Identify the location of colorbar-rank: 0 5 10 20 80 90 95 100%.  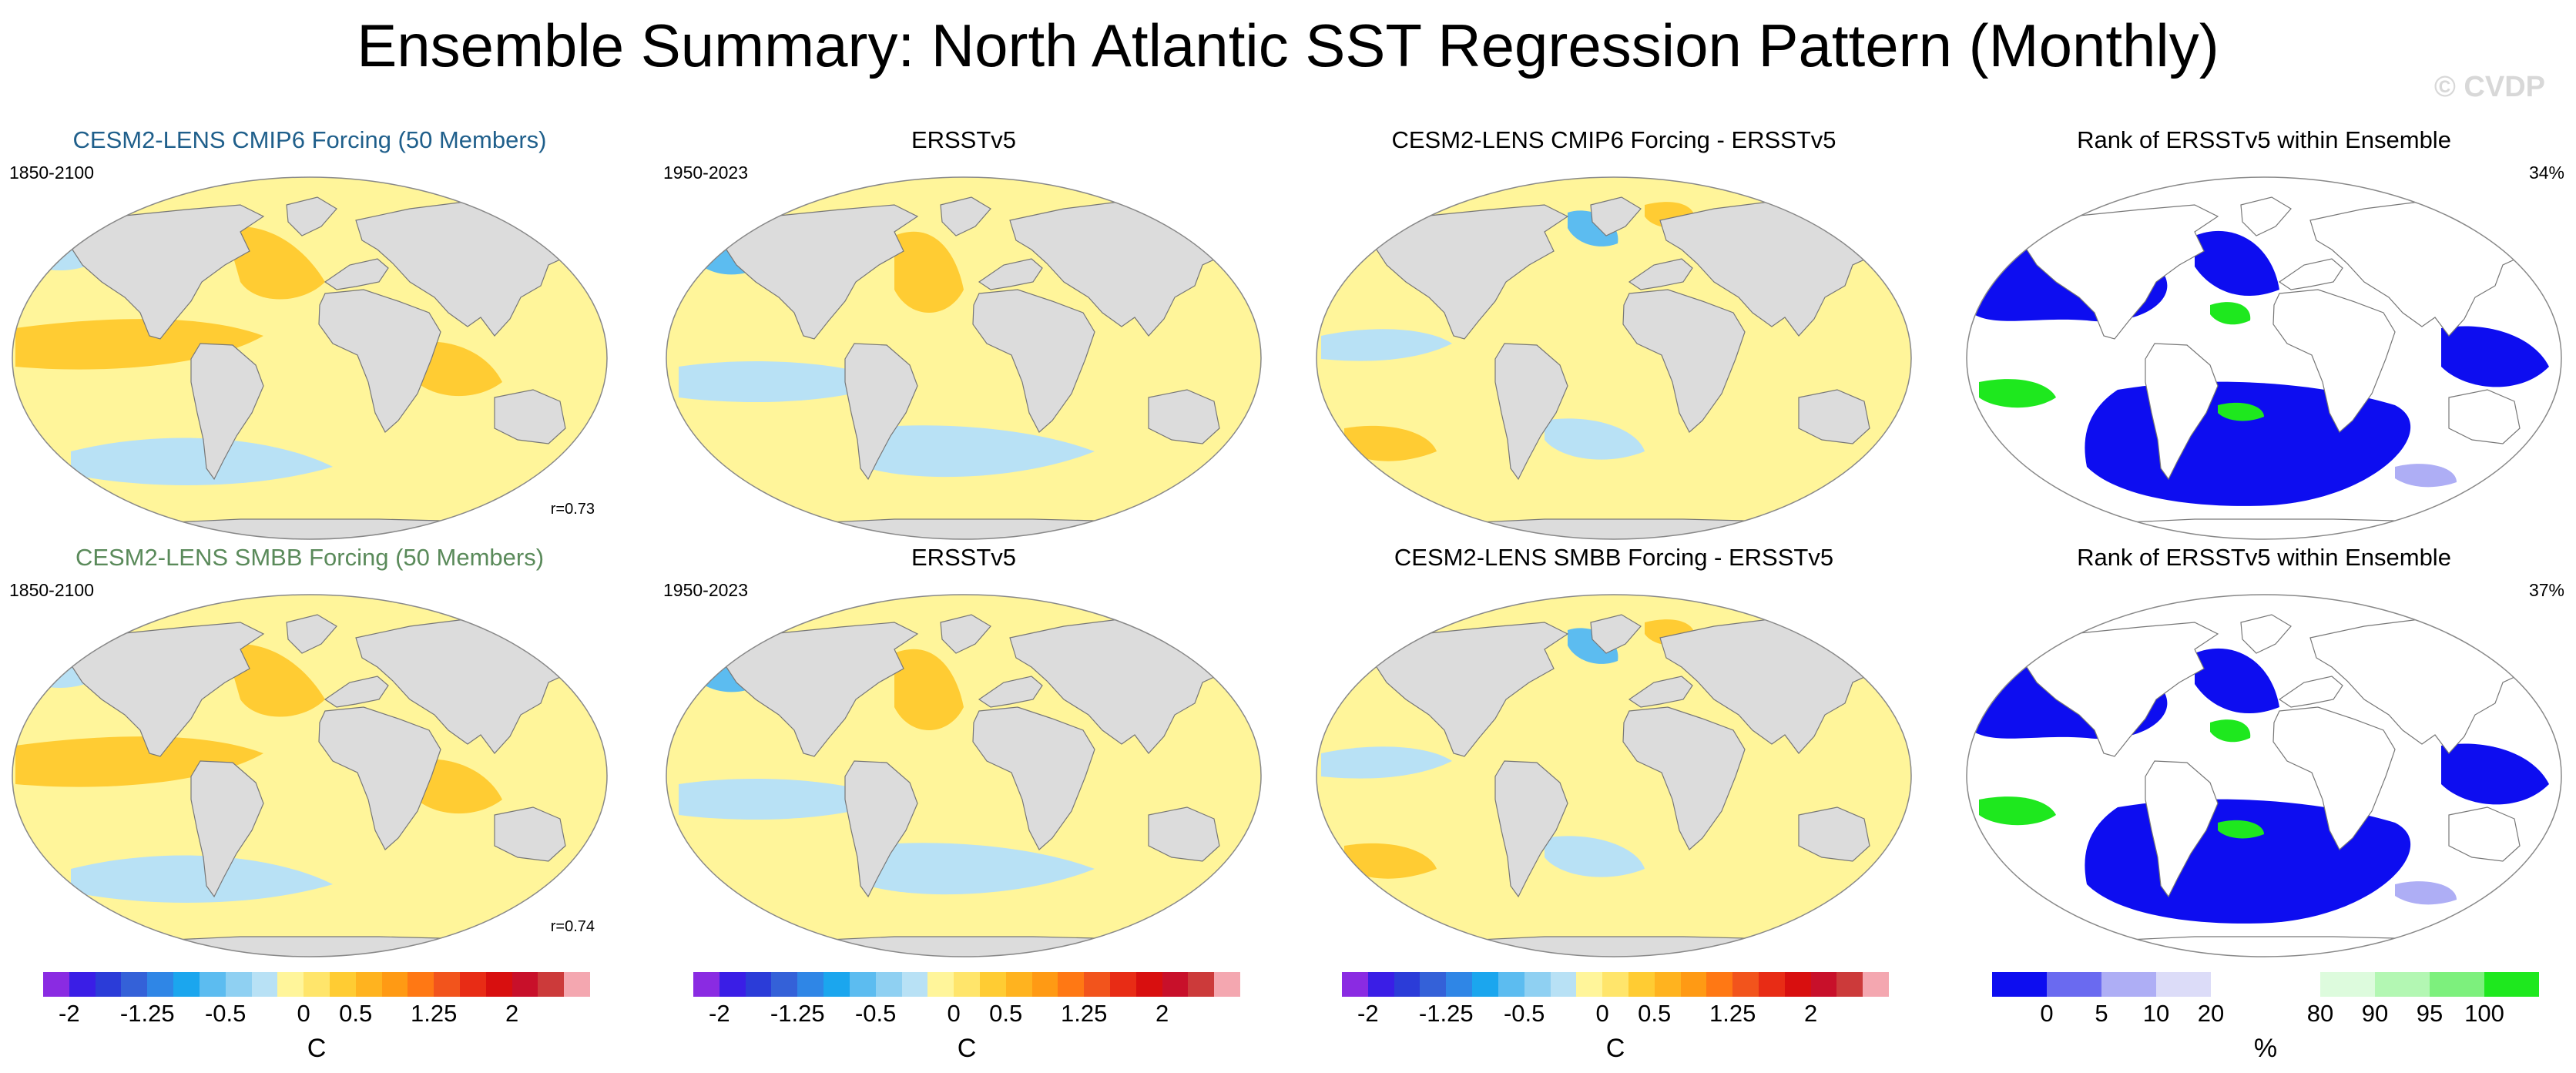
(2265, 1022).